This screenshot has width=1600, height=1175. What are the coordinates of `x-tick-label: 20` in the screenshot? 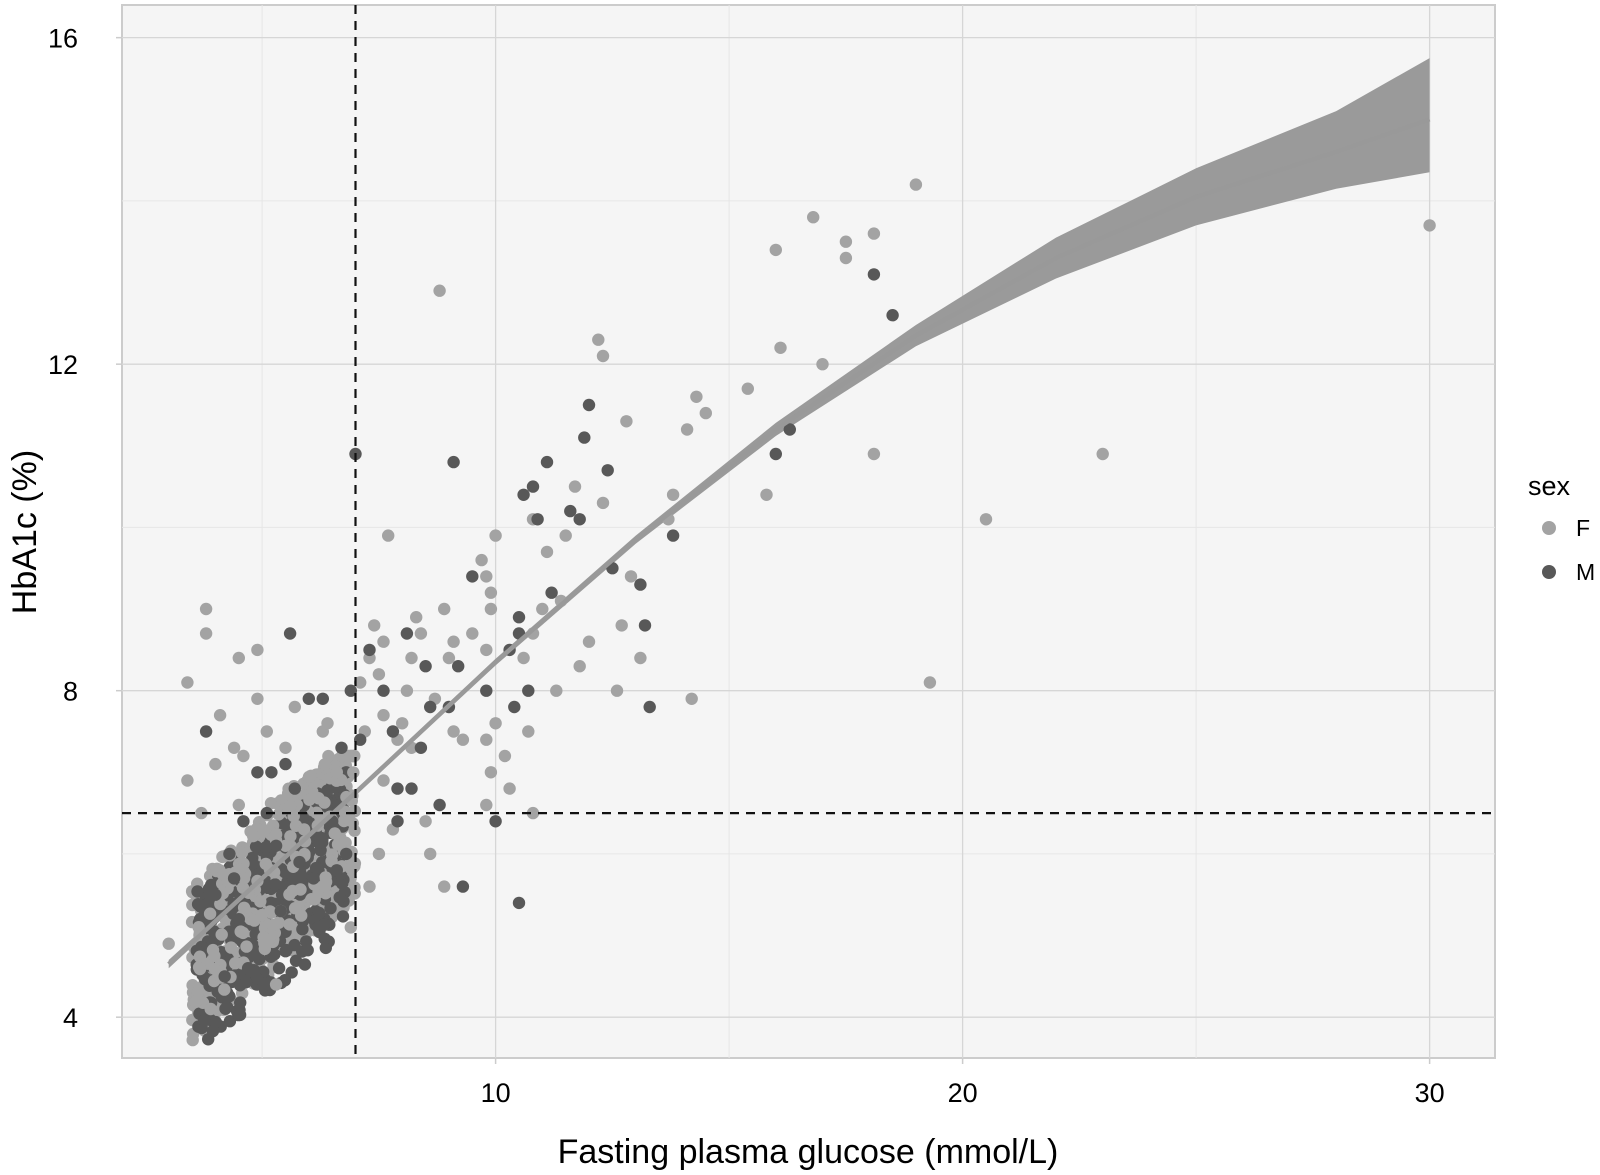 It's located at (963, 1093).